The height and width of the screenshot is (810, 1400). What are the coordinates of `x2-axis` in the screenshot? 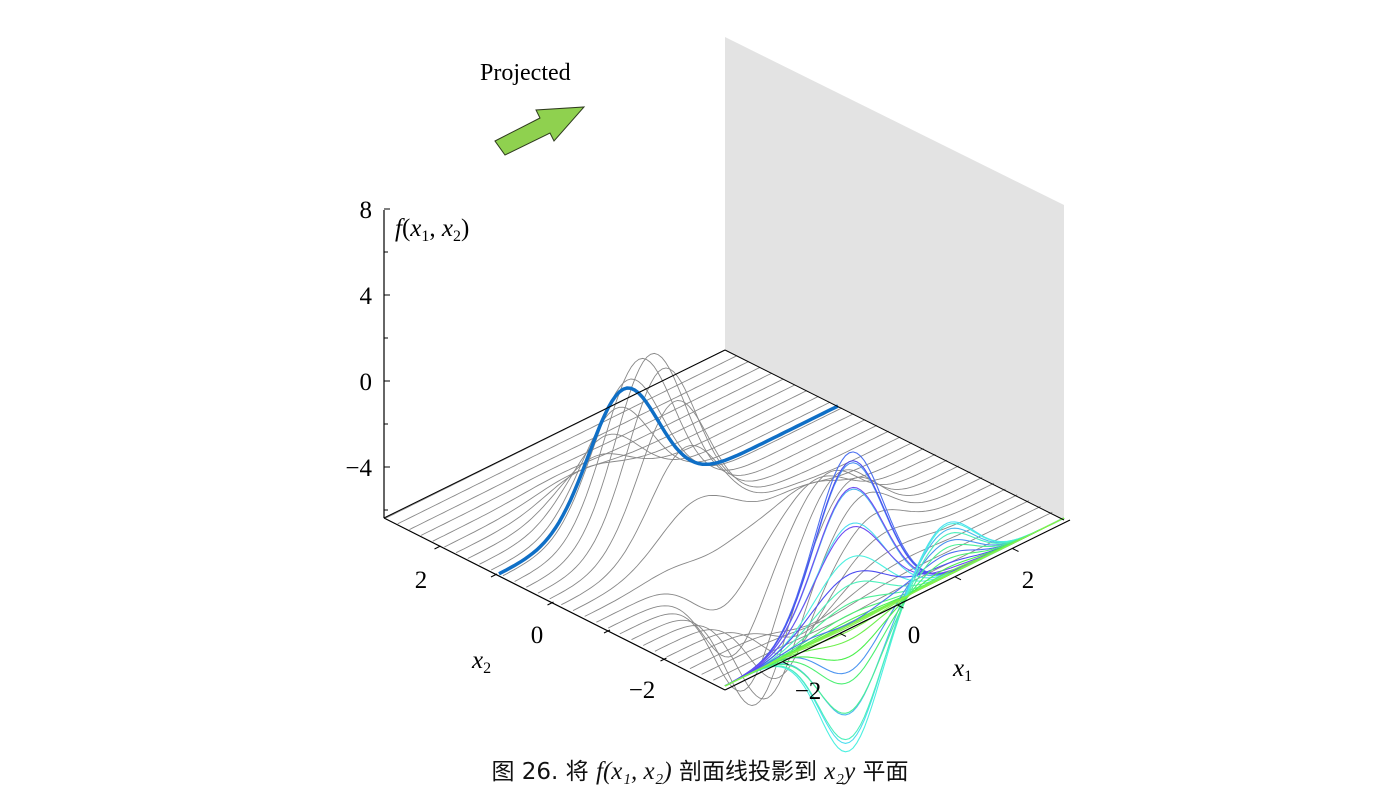 It's located at (554, 604).